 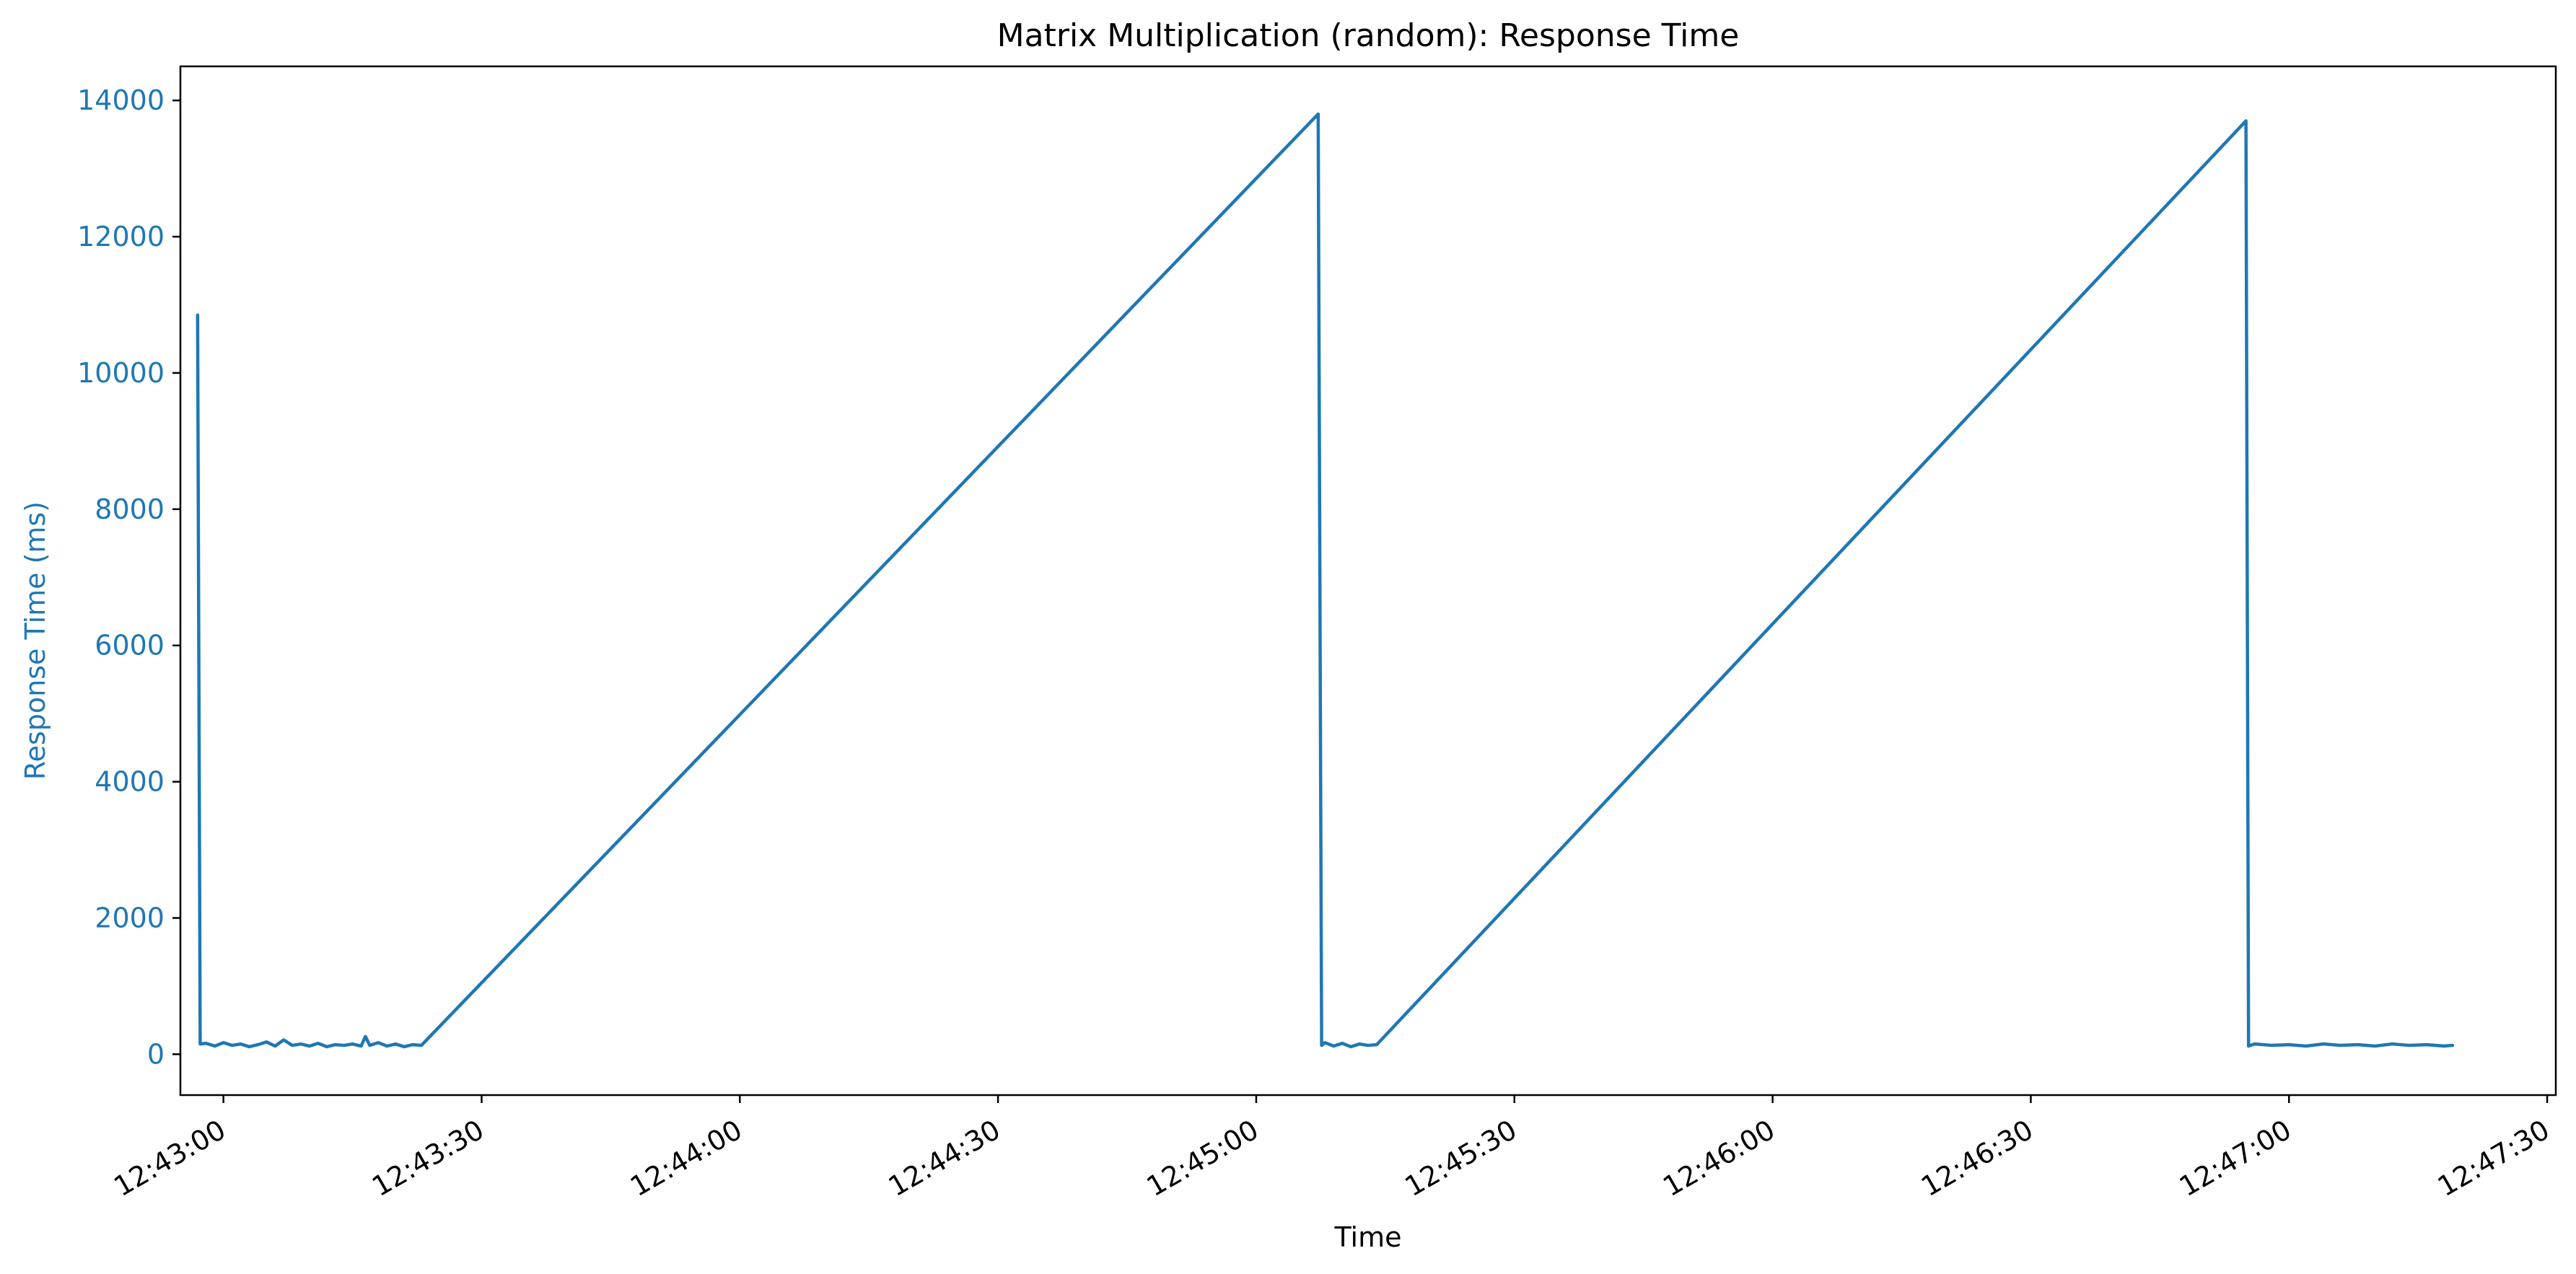 I want to click on y-axis-label: Response Time (ms), so click(x=35, y=641).